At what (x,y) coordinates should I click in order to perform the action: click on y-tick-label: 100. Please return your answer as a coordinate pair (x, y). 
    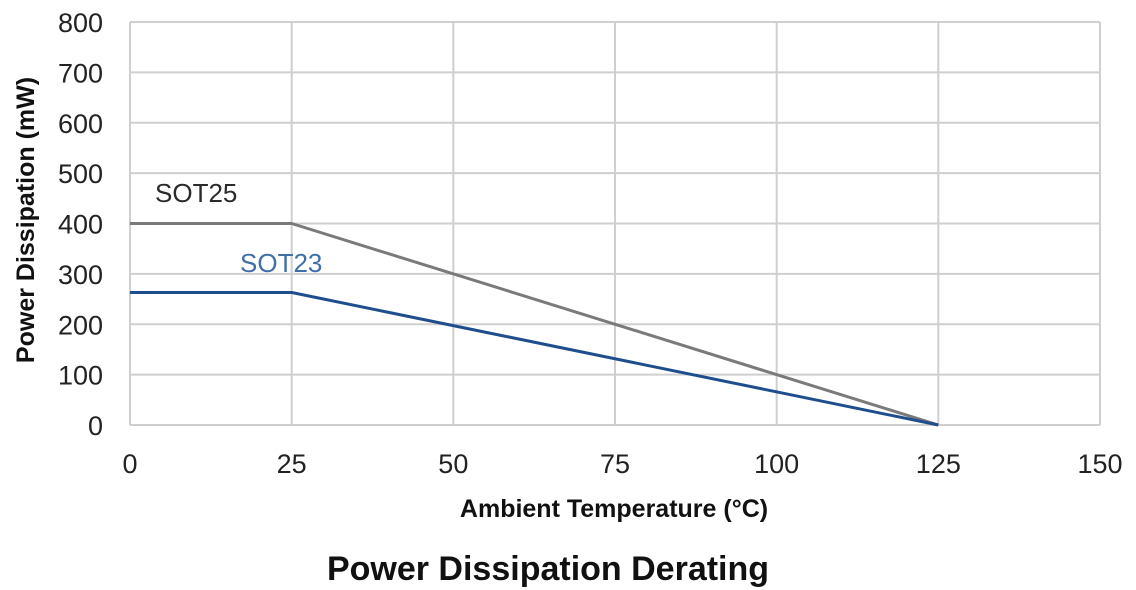
    Looking at the image, I should click on (80, 376).